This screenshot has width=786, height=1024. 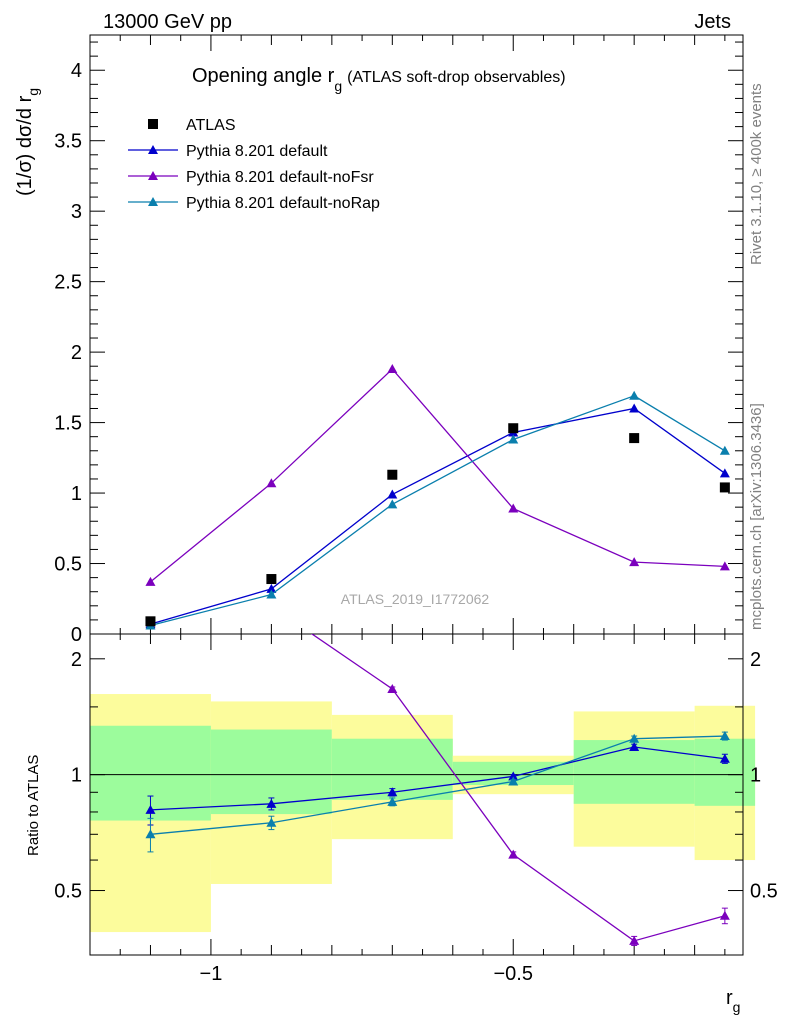 I want to click on analysis-watermark: ATLAS_2019_I1772062, so click(x=415, y=599).